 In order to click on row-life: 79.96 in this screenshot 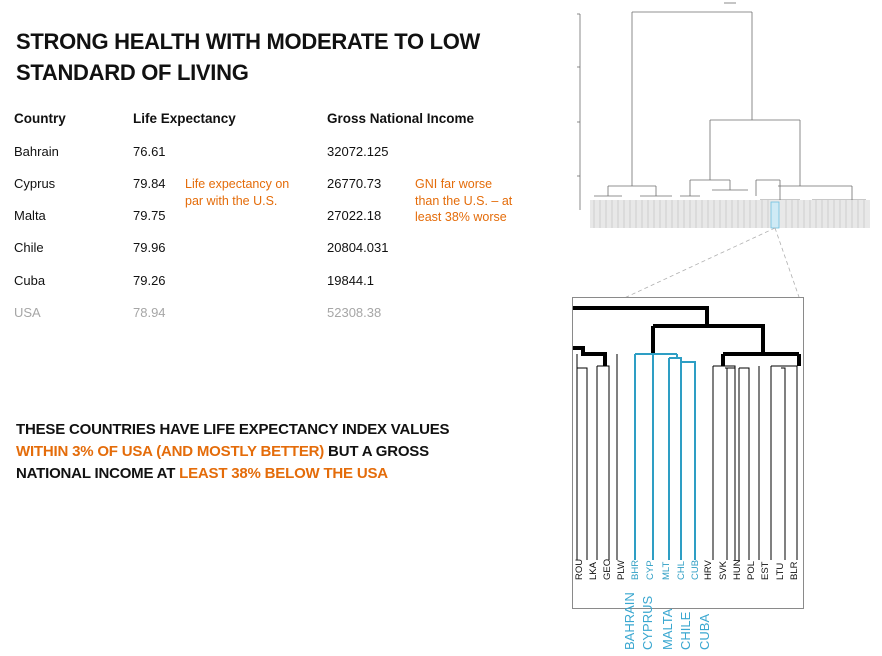, I will do `click(149, 247)`.